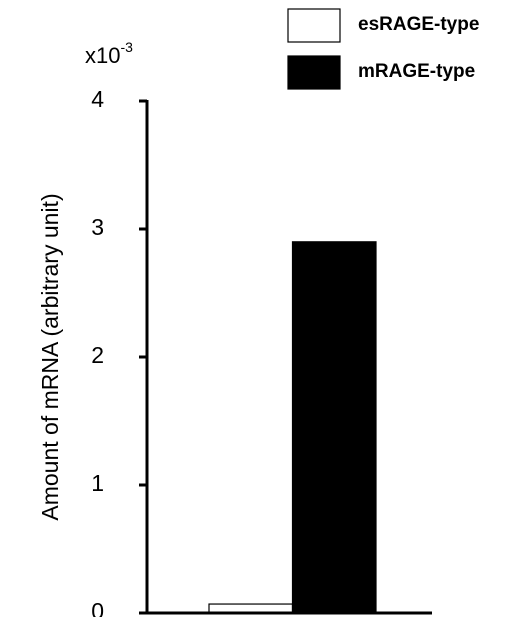 This screenshot has width=532, height=617. Describe the element at coordinates (418, 24) in the screenshot. I see `legend-label: esRAGE-type` at that location.